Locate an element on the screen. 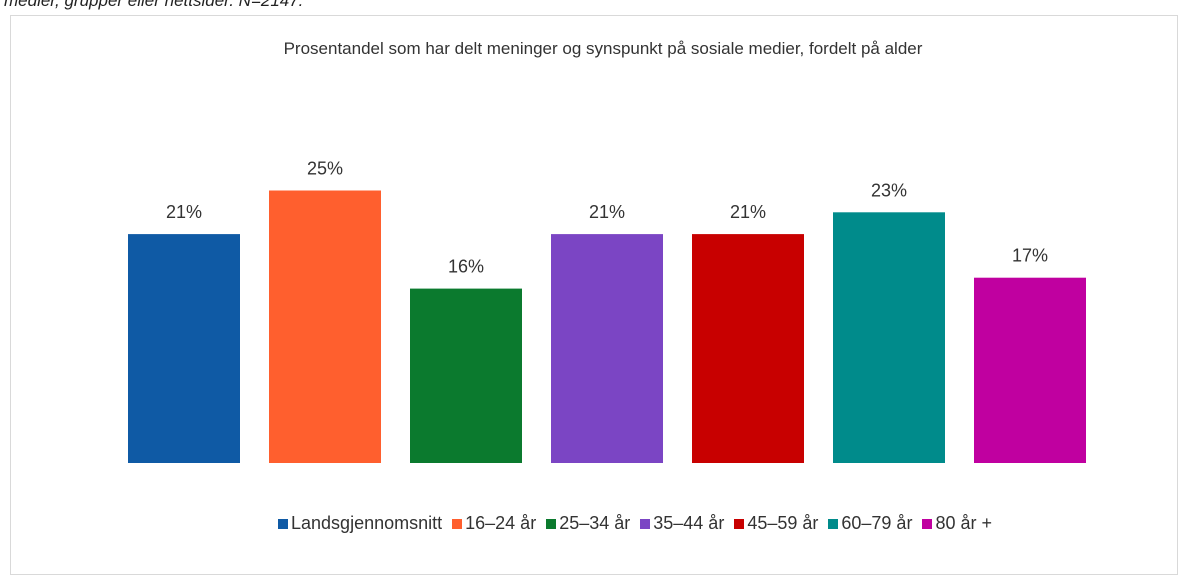 The height and width of the screenshot is (575, 1190). legend-item: Landsgjennomsnitt is located at coordinates (360, 523).